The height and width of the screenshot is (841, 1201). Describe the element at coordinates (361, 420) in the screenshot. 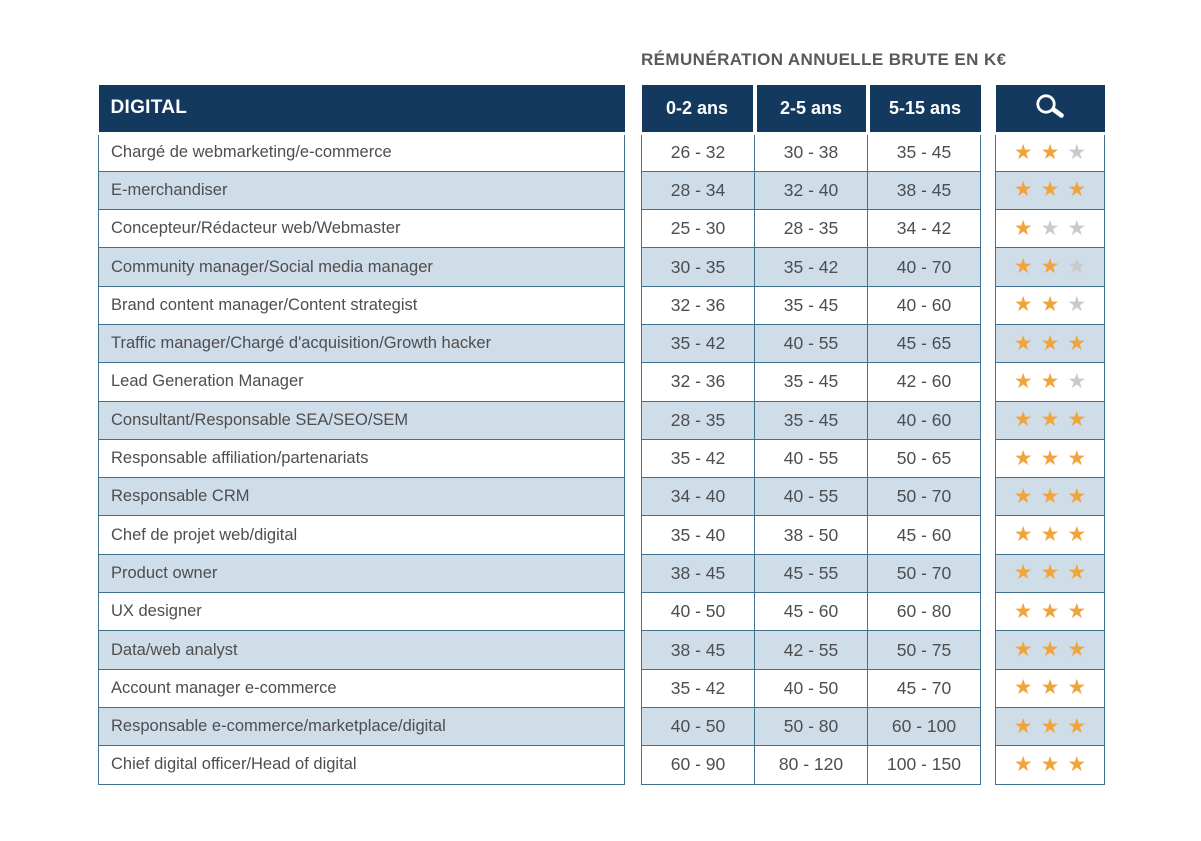

I see `job-cell: Consultant/Responsable SEA/SEO/SEM` at that location.